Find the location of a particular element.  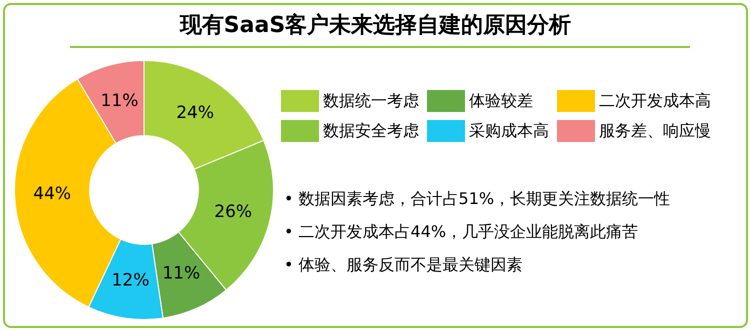

text: • 二次开发成本占44%，几乎没企业能脱离此痛苦 is located at coordinates (462, 232).